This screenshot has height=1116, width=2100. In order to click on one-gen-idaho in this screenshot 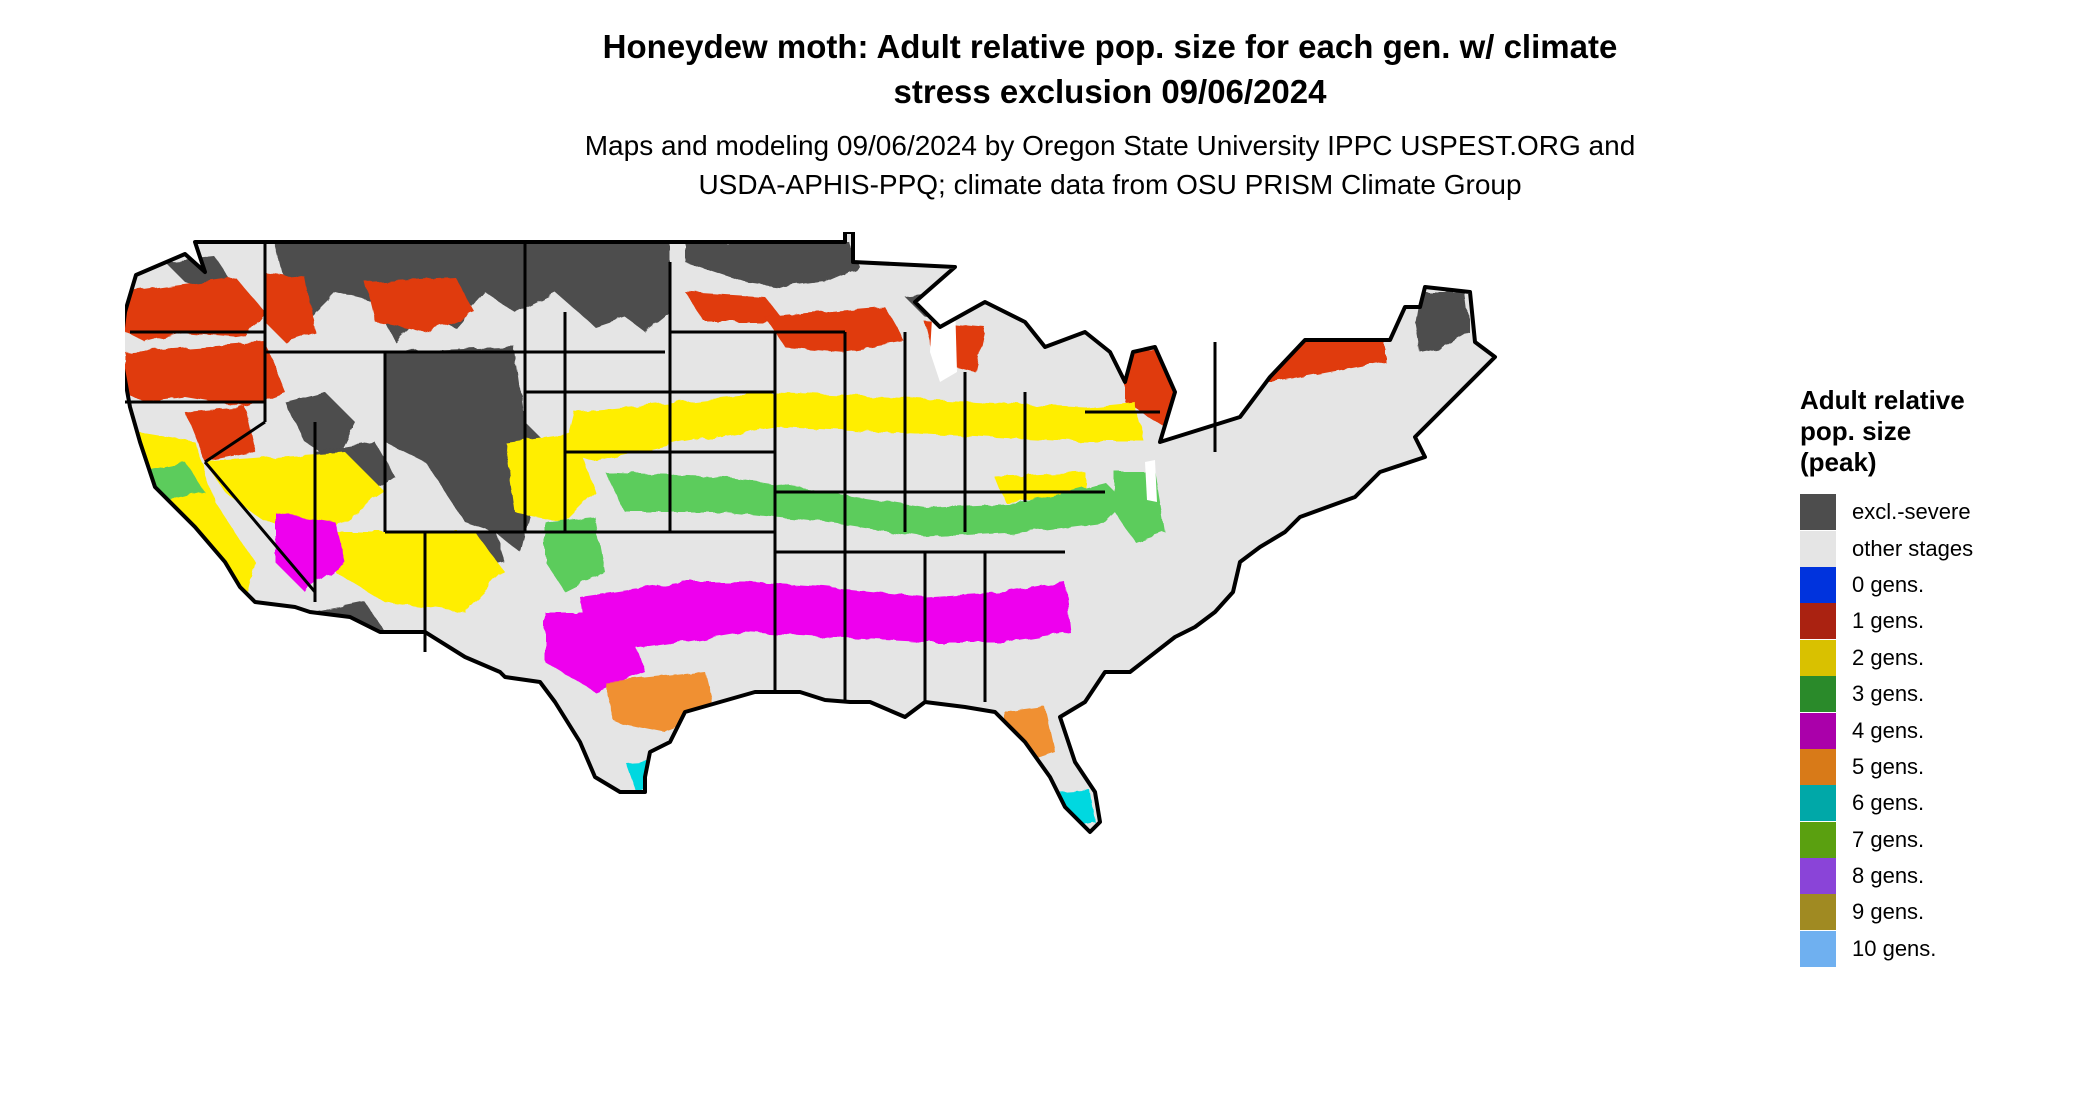, I will do `click(290, 307)`.